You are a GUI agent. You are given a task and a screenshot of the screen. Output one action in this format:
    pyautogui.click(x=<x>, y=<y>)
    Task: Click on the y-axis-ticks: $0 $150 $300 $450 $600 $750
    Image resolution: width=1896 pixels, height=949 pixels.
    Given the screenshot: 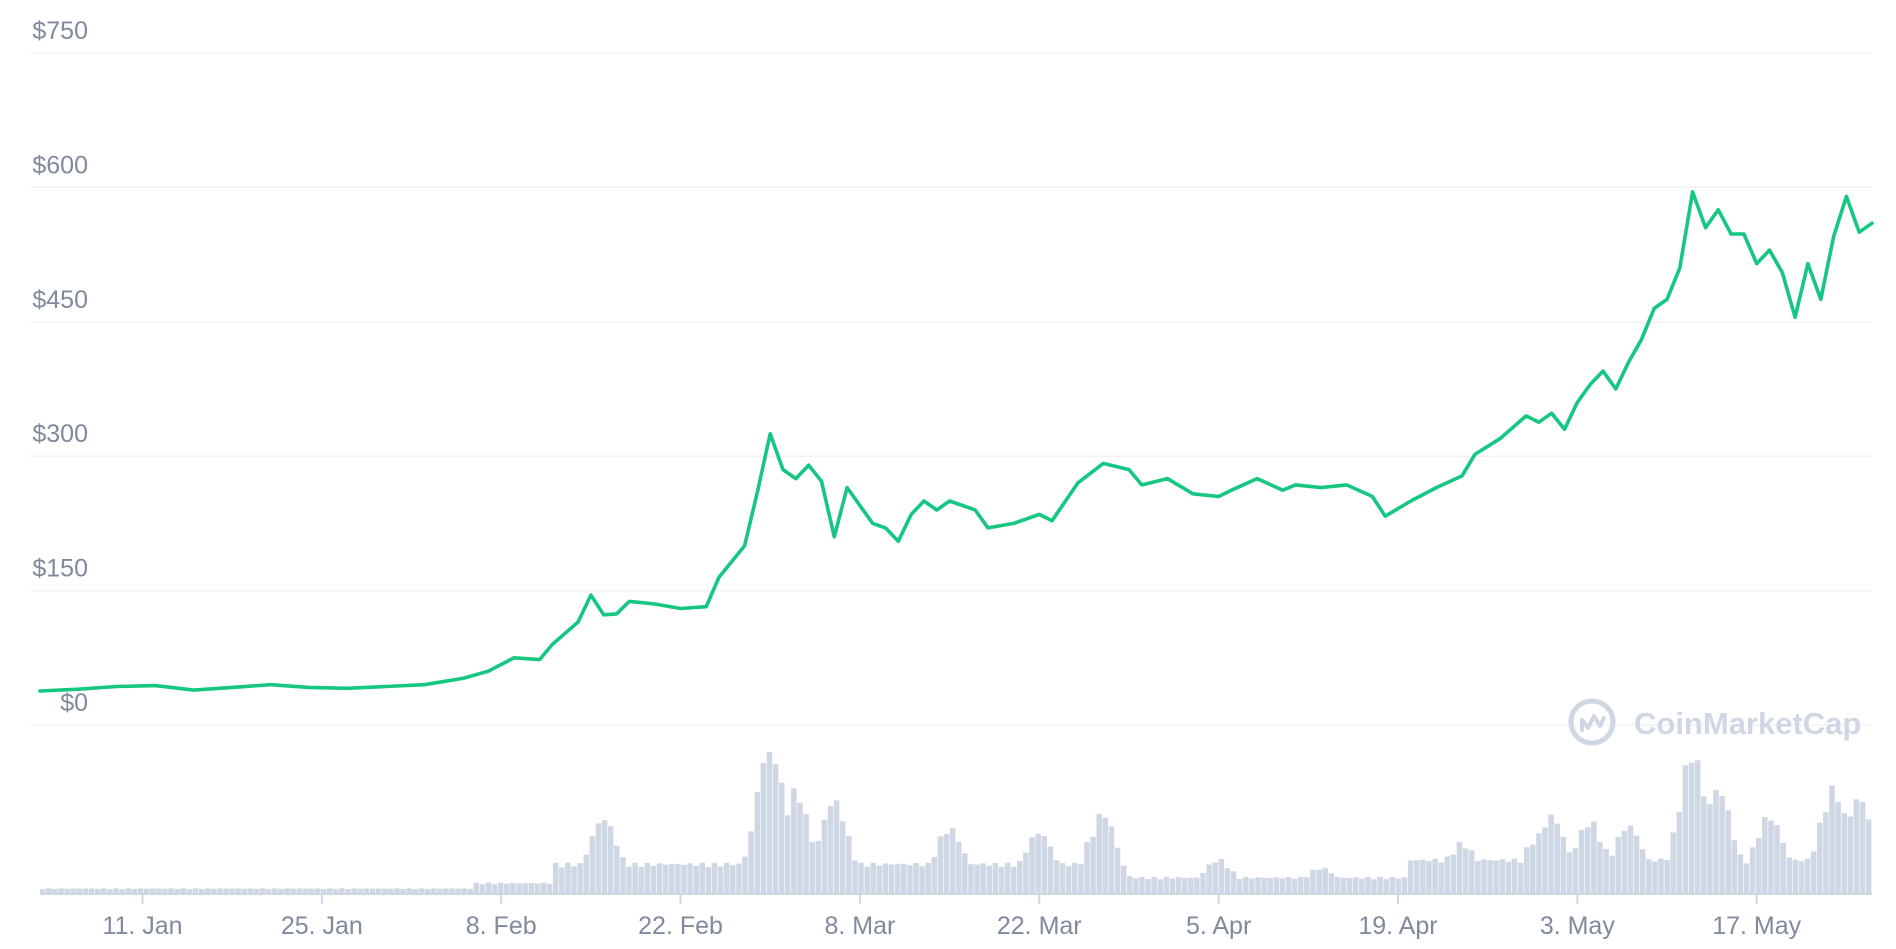 What is the action you would take?
    pyautogui.click(x=60, y=367)
    